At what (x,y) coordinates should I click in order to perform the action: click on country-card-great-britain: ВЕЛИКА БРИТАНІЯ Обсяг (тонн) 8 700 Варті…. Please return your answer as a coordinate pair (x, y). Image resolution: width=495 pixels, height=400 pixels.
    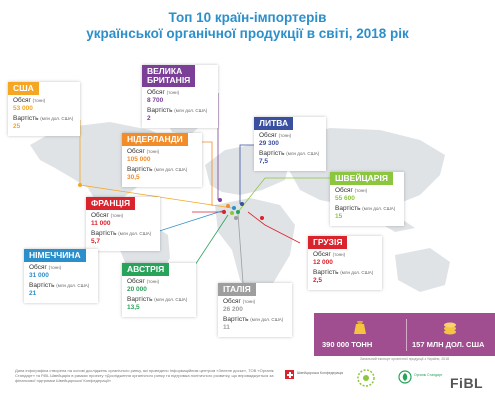
    Looking at the image, I should click on (180, 96).